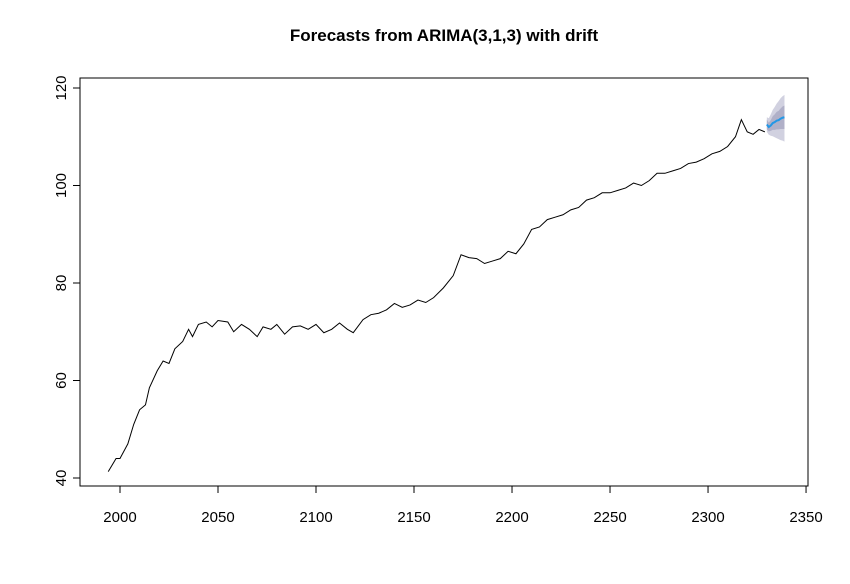 The image size is (850, 584). Describe the element at coordinates (707, 517) in the screenshot. I see `x-tick-label: 2300` at that location.